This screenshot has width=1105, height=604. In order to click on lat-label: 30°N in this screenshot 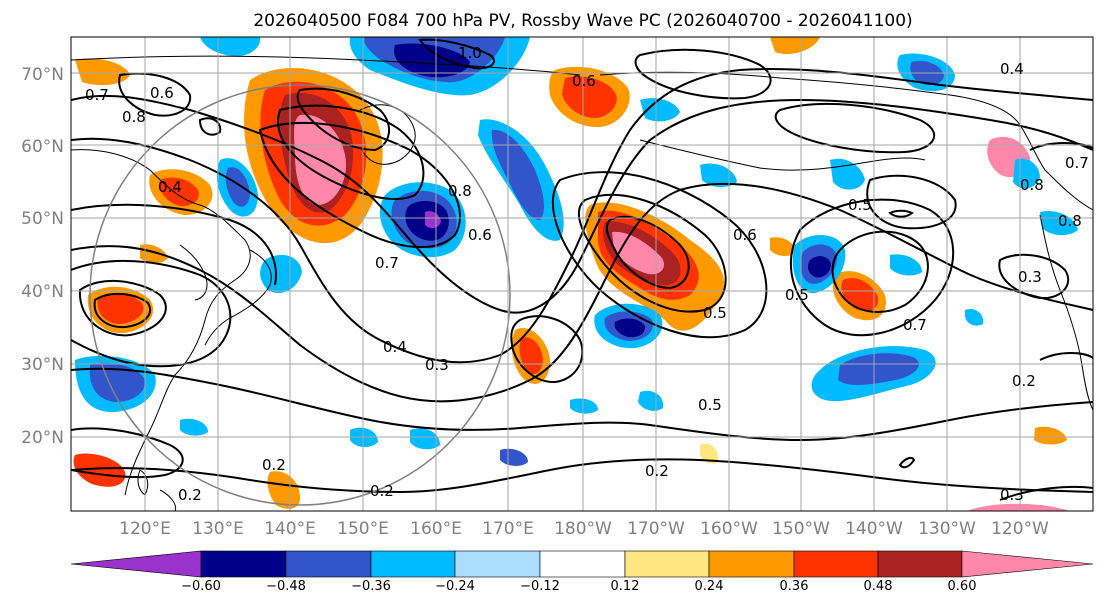, I will do `click(42, 365)`.